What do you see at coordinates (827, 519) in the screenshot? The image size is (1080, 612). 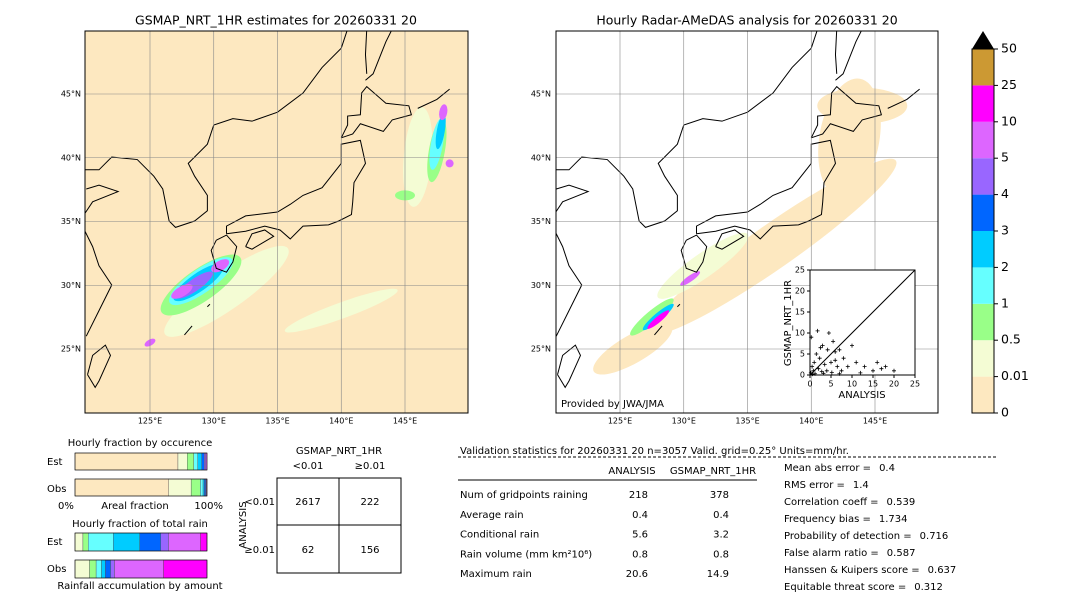 I see `score-label: Frequency bias =` at bounding box center [827, 519].